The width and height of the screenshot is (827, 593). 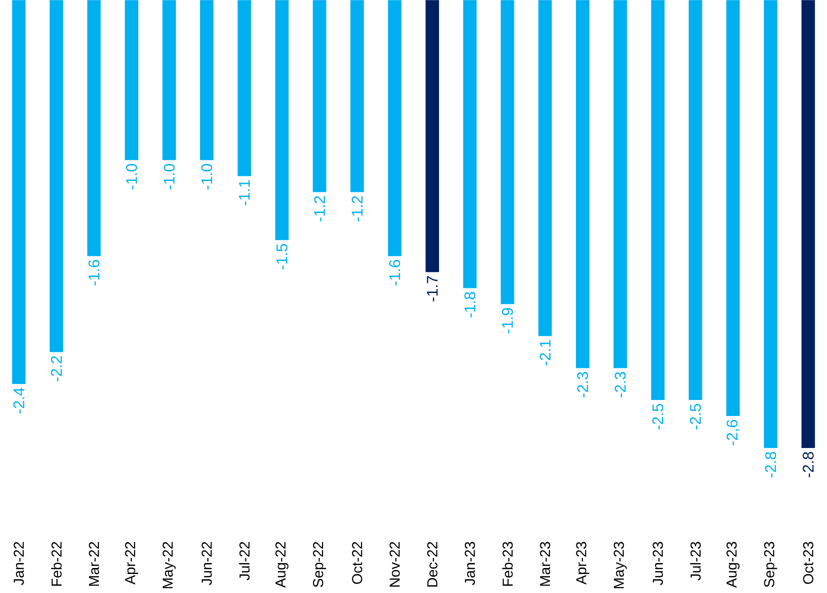 I want to click on x-tick-label: Mar-22, so click(x=94, y=564).